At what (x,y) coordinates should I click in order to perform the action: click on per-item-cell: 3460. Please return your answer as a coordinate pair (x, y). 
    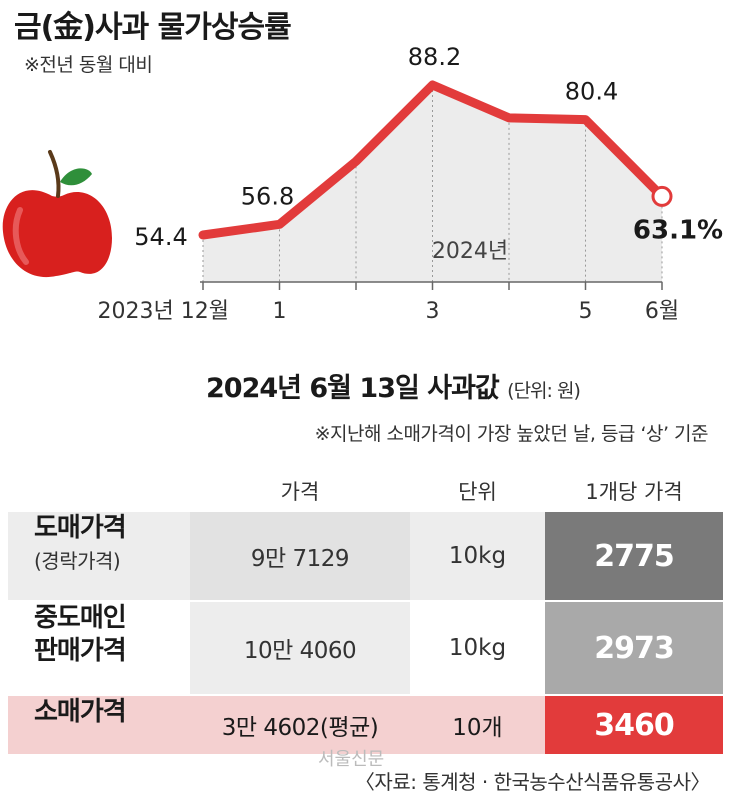
    Looking at the image, I should click on (634, 725).